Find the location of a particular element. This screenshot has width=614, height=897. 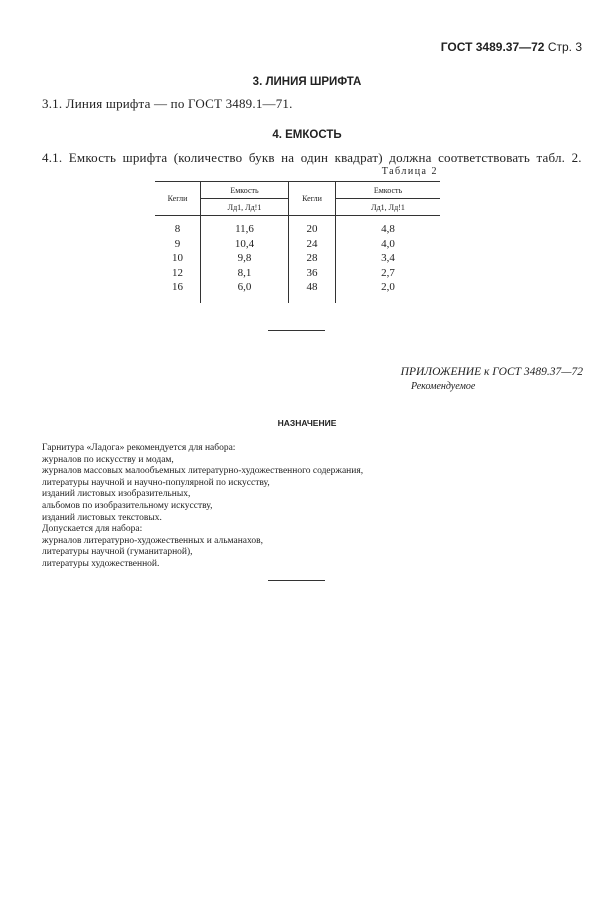

section-4-title: 4. ЕМКОСТЬ is located at coordinates (307, 135).